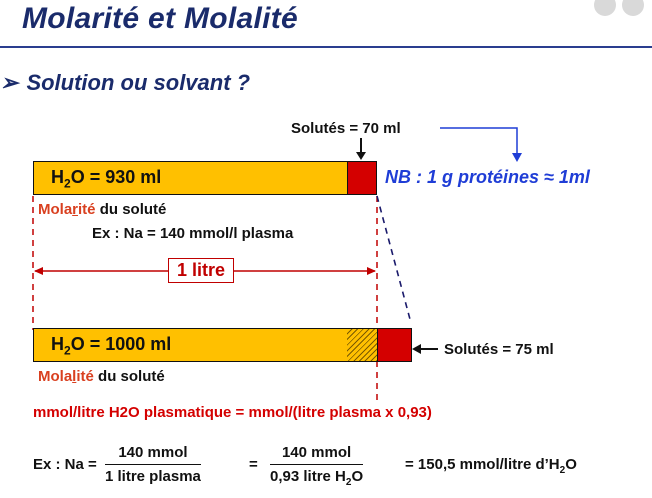 The width and height of the screenshot is (652, 498). What do you see at coordinates (416, 349) in the screenshot?
I see `solutes-bottom-arrowhead` at bounding box center [416, 349].